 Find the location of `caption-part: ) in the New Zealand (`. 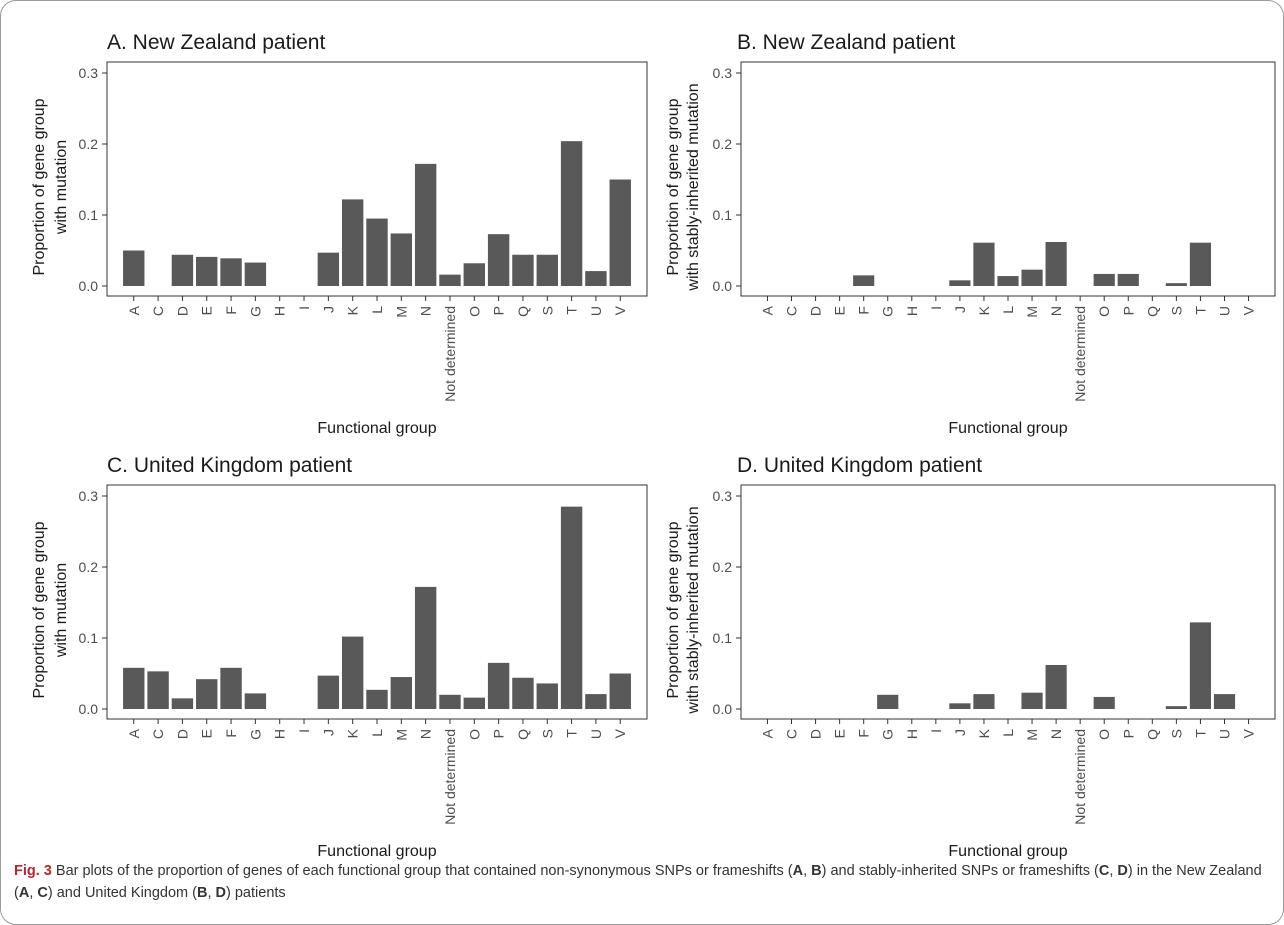

caption-part: ) in the New Zealand ( is located at coordinates (638, 882).